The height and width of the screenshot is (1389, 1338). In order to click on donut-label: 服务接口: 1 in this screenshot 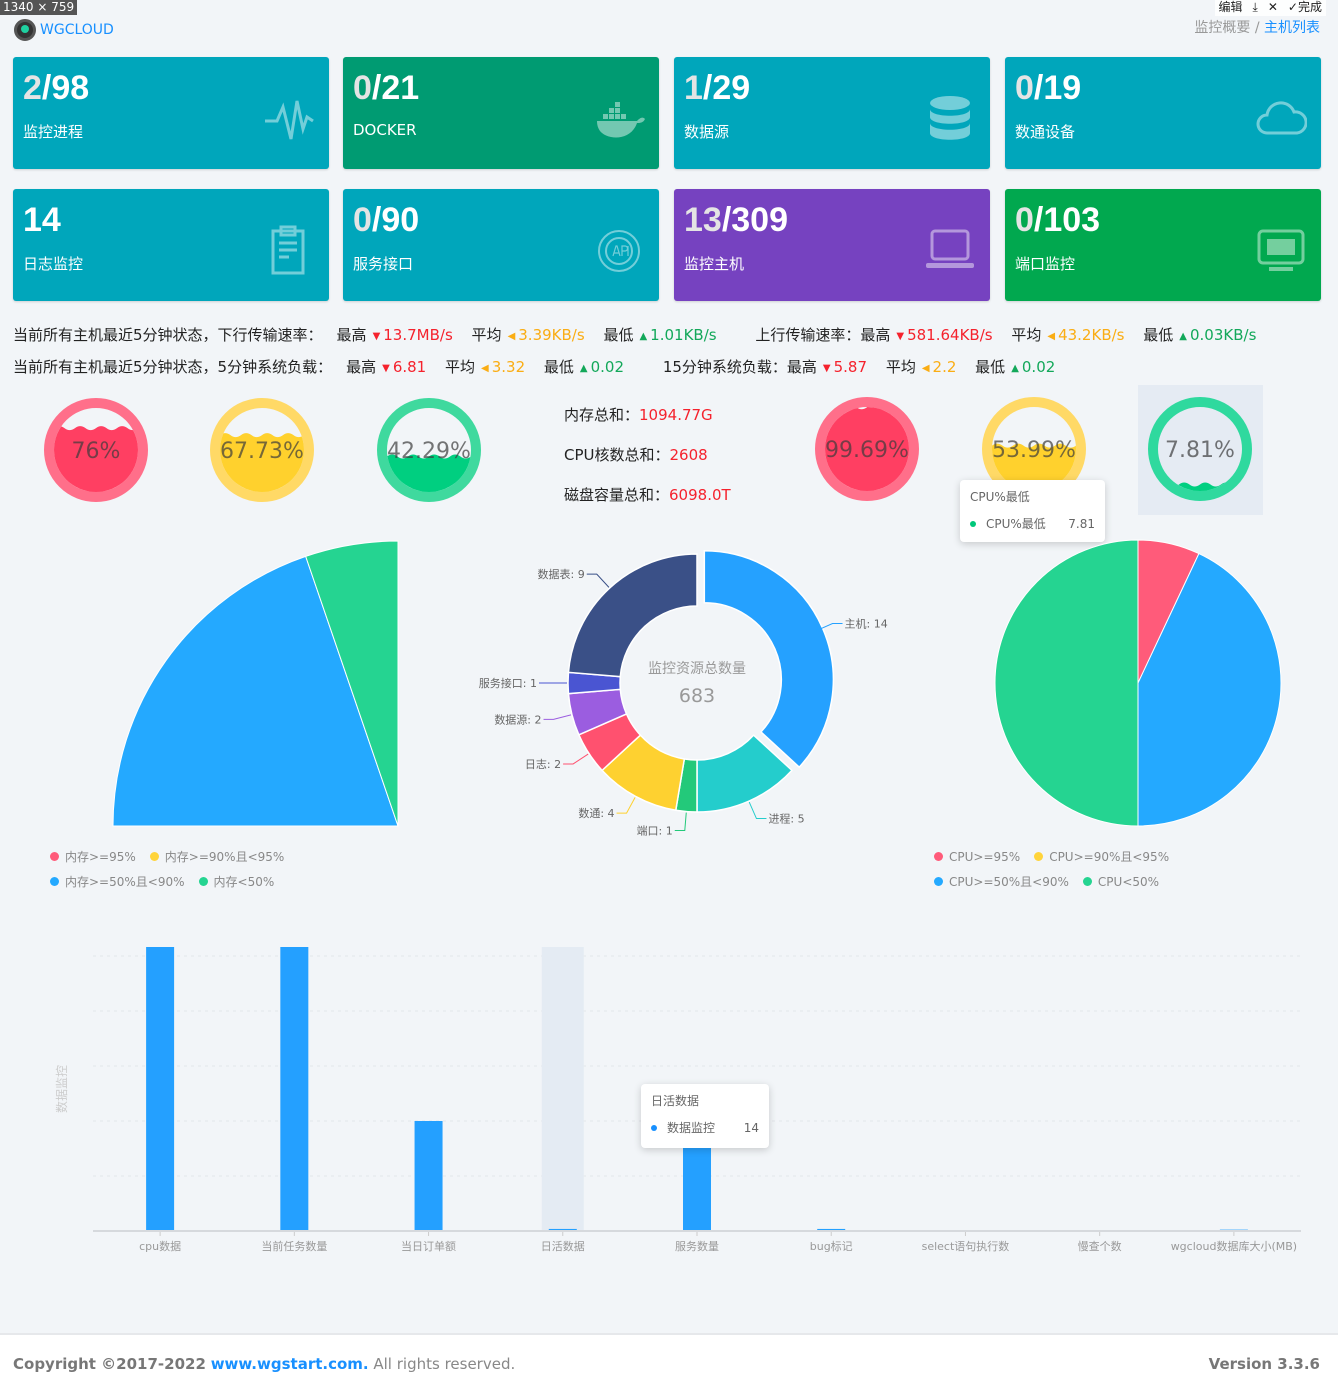, I will do `click(508, 683)`.